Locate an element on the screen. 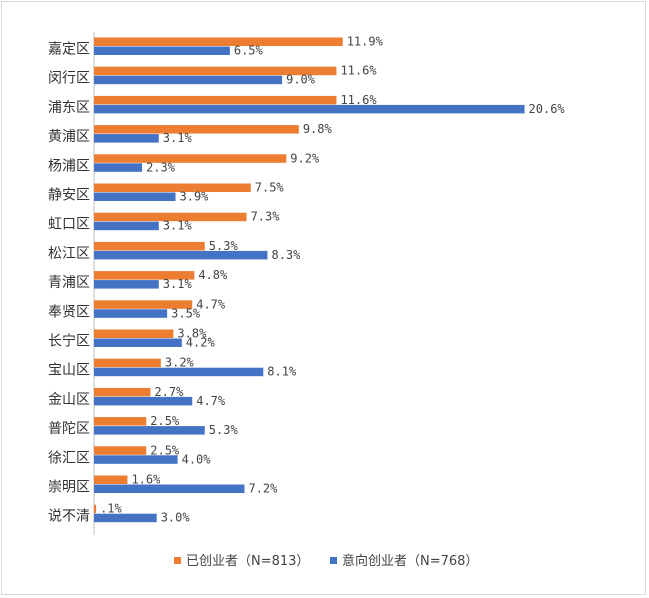  category-label: 黄浦区 is located at coordinates (69, 136).